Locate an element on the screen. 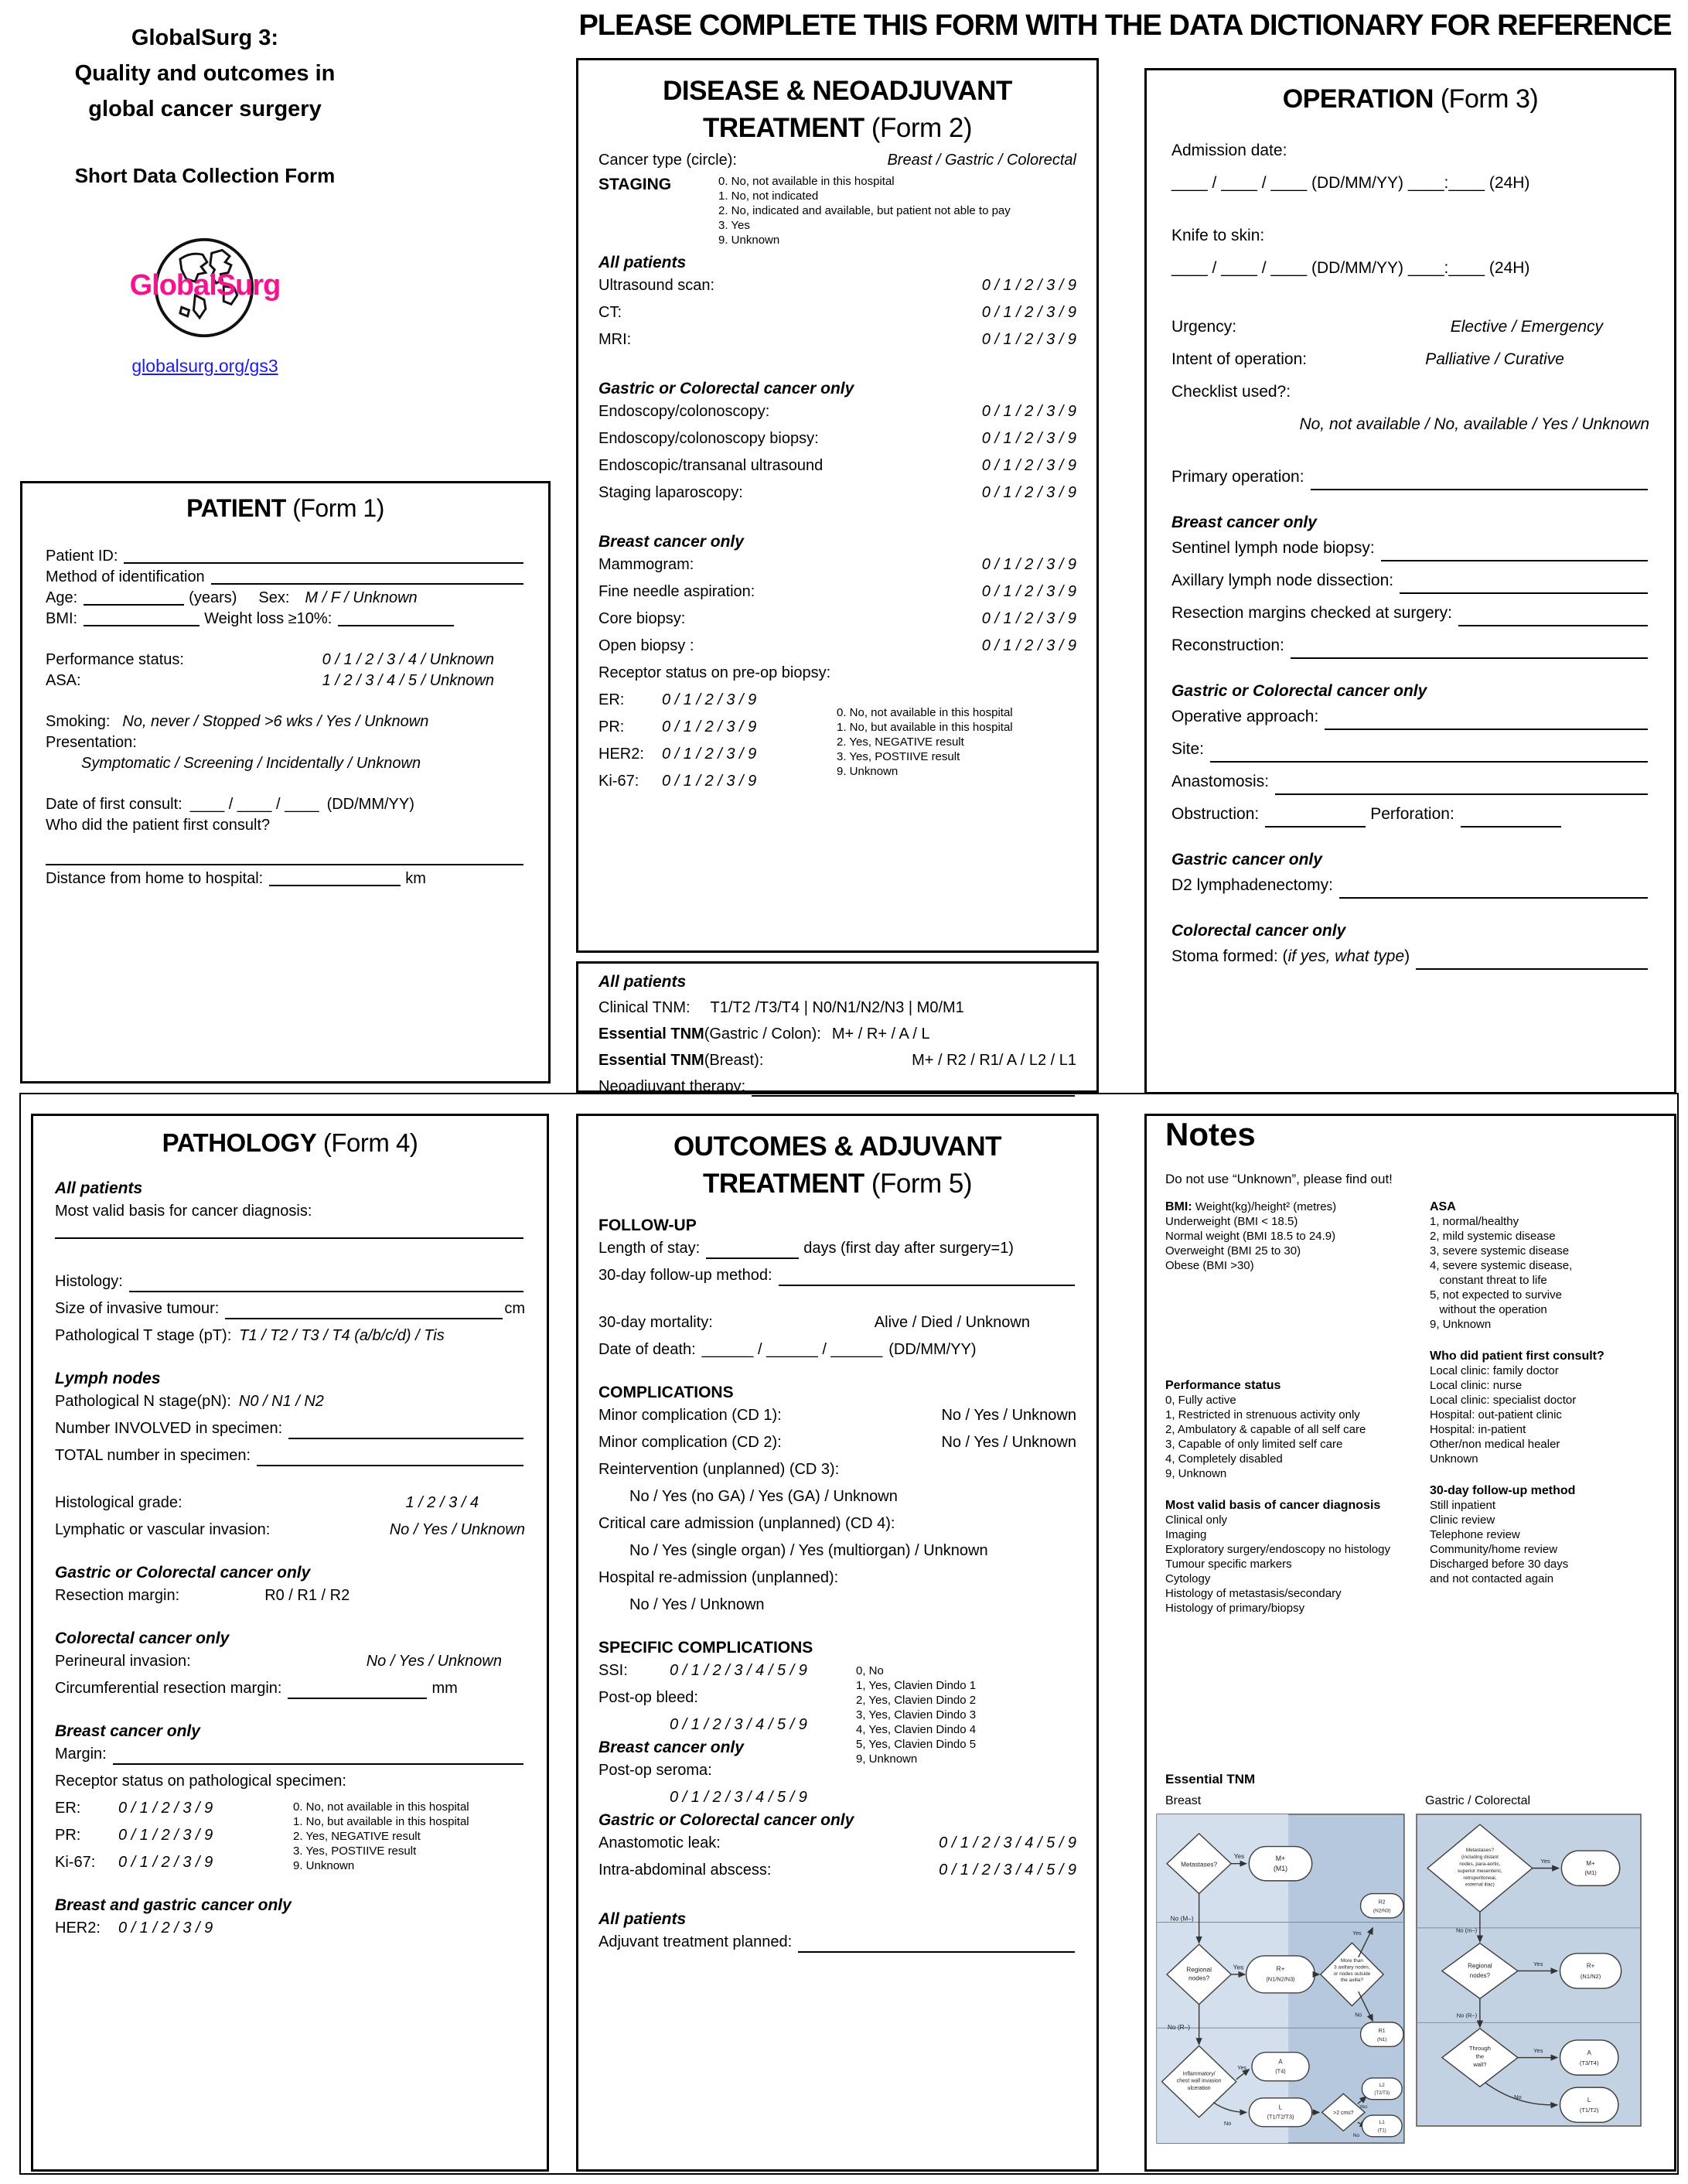 Image resolution: width=1688 pixels, height=2184 pixels. note-line: Telephone review is located at coordinates (1475, 1534).